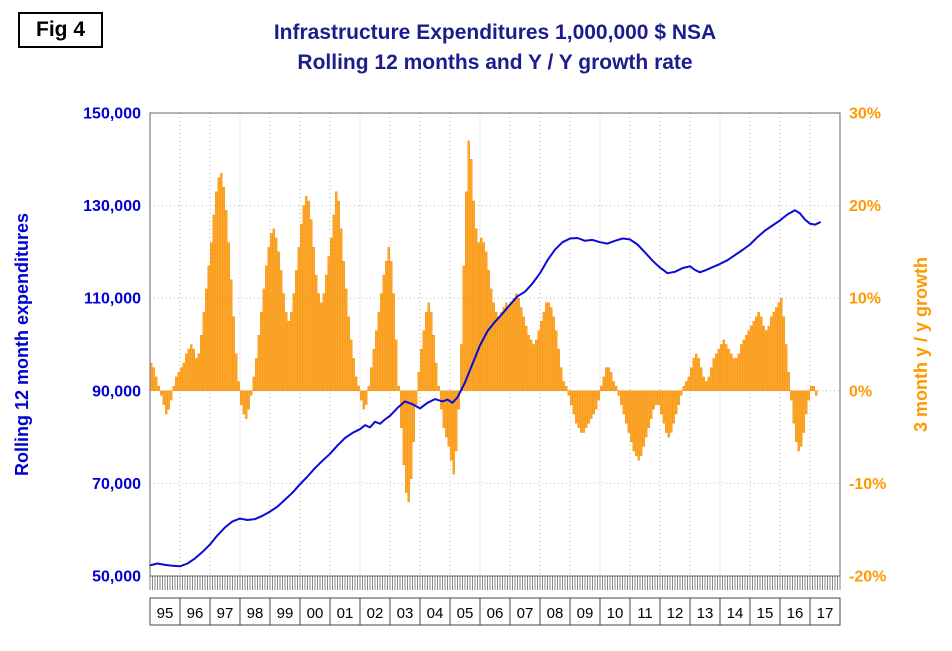 Image resolution: width=952 pixels, height=651 pixels. Describe the element at coordinates (860, 391) in the screenshot. I see `y-right-tick-label: 0%` at that location.